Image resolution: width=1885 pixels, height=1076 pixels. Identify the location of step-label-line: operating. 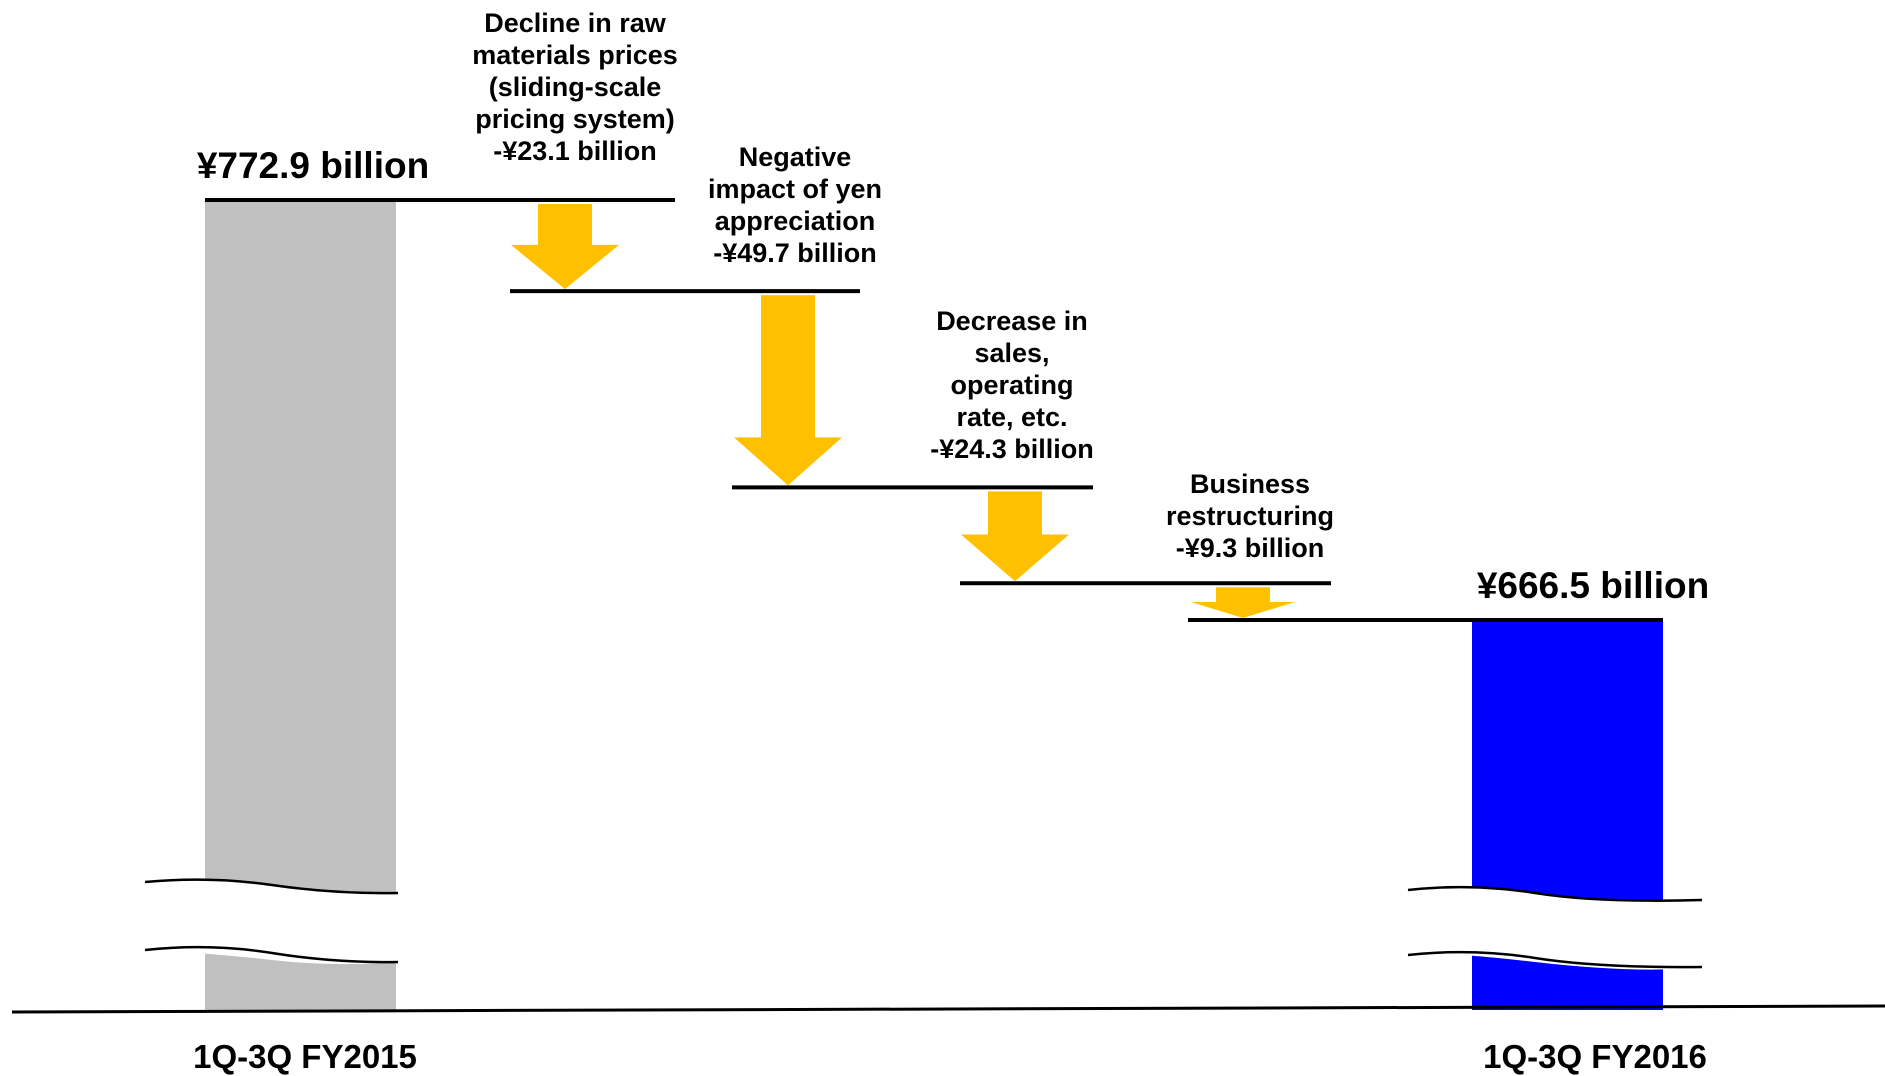
(1011, 385).